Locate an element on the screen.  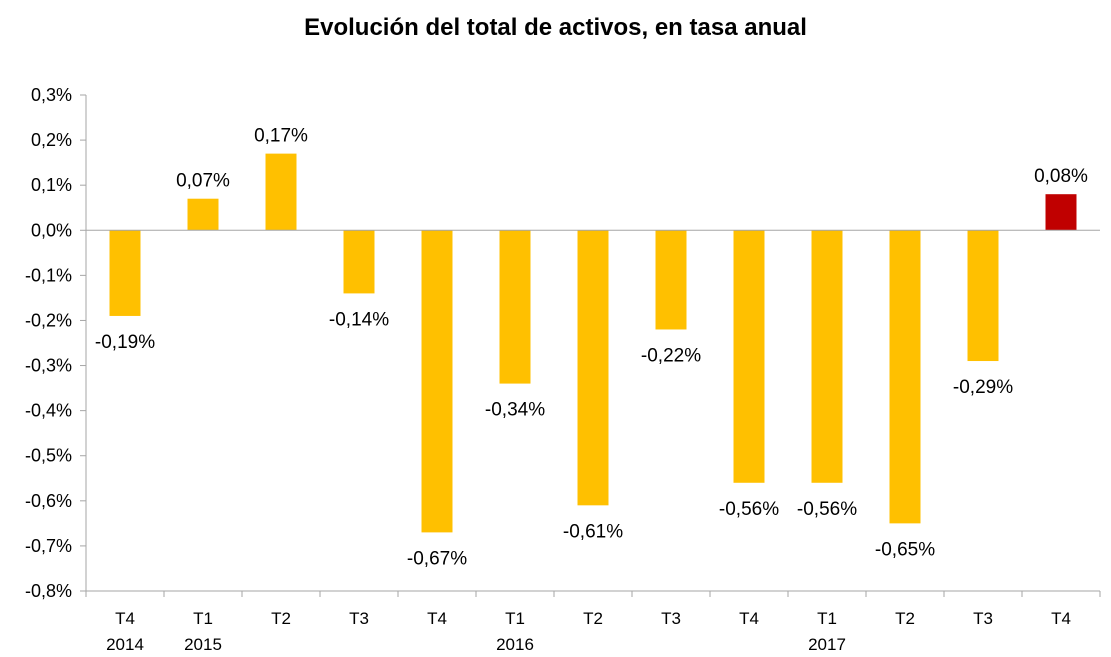
data-label: -0,29% is located at coordinates (983, 387).